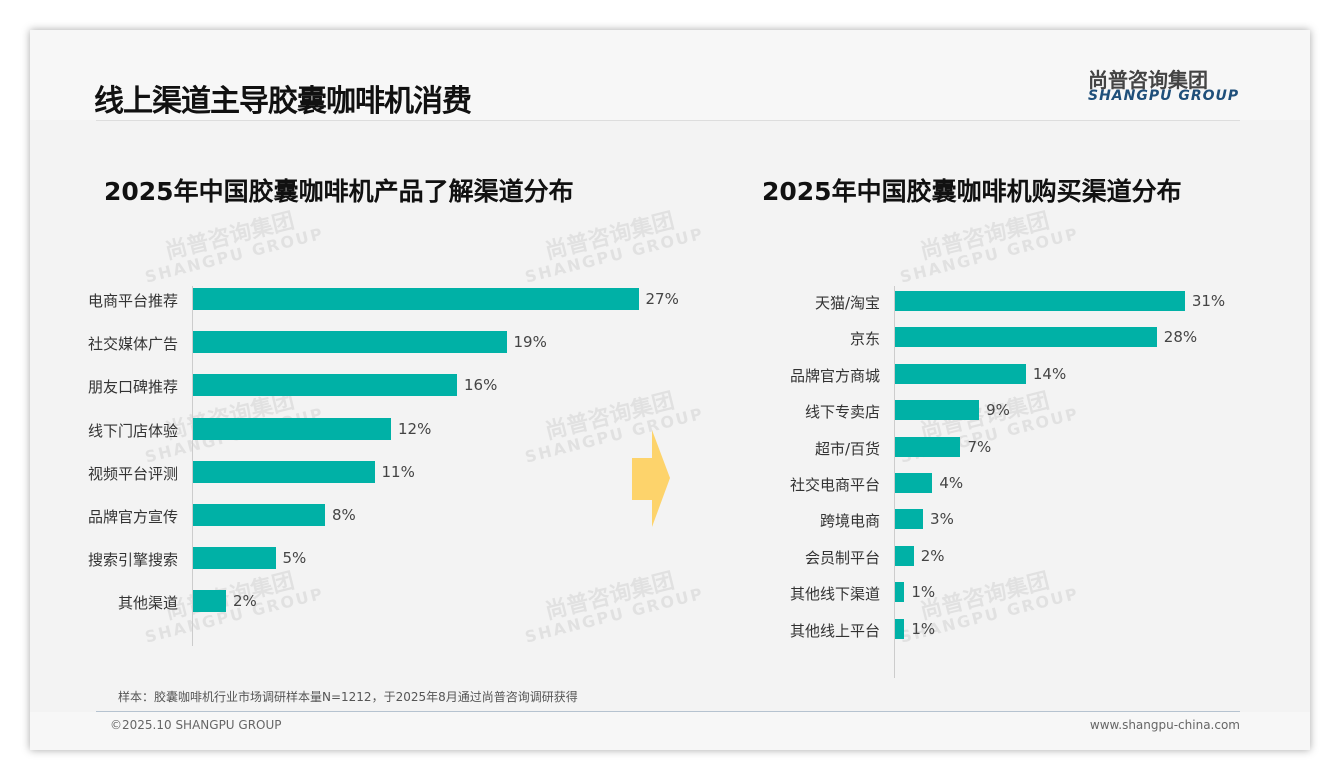 The height and width of the screenshot is (780, 1340). I want to click on copyright: ©2025.10 SHANGPU GROUP, so click(196, 725).